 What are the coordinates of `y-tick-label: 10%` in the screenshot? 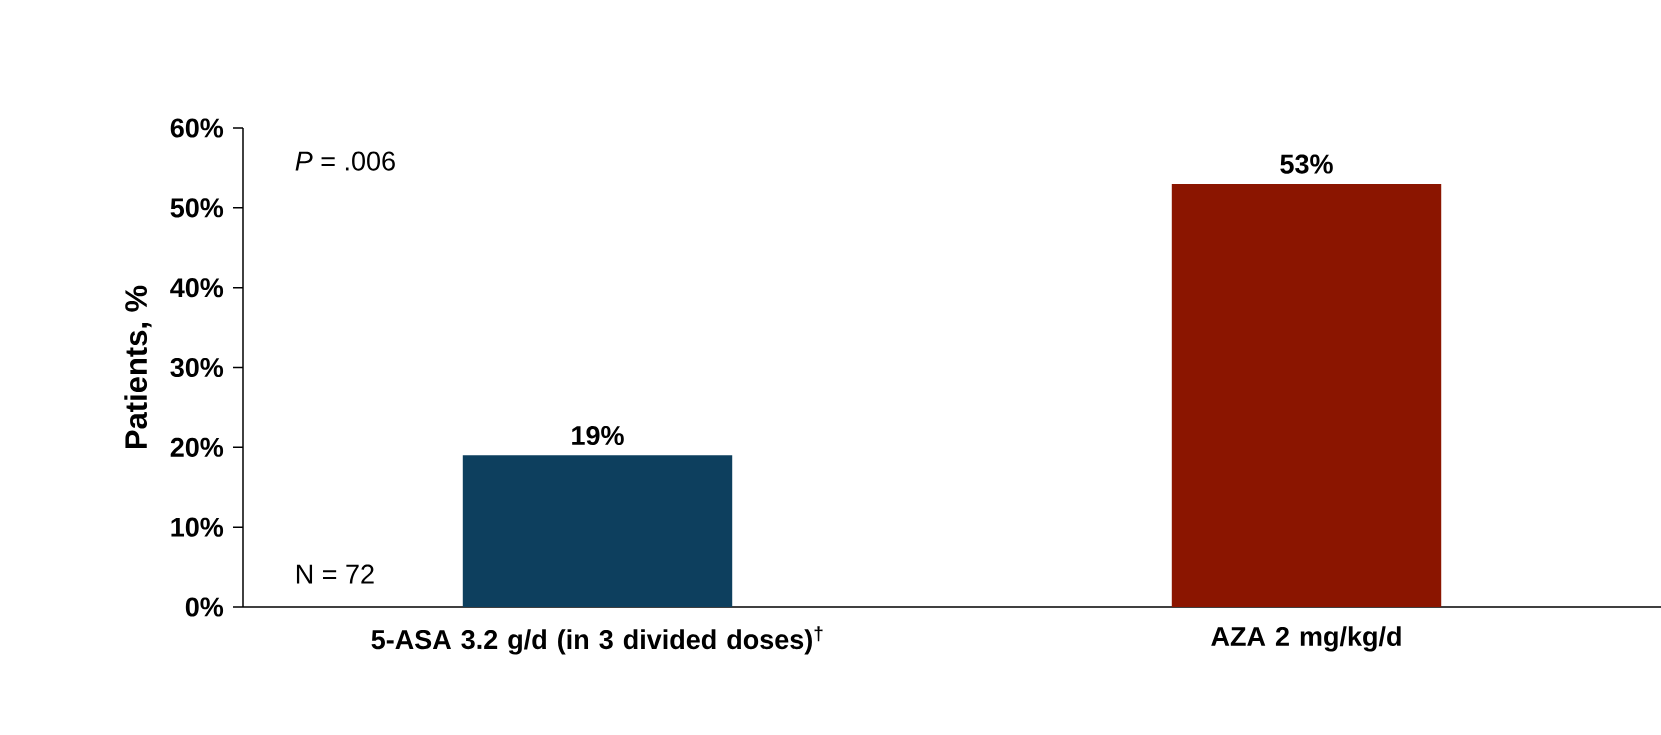 It's located at (197, 527).